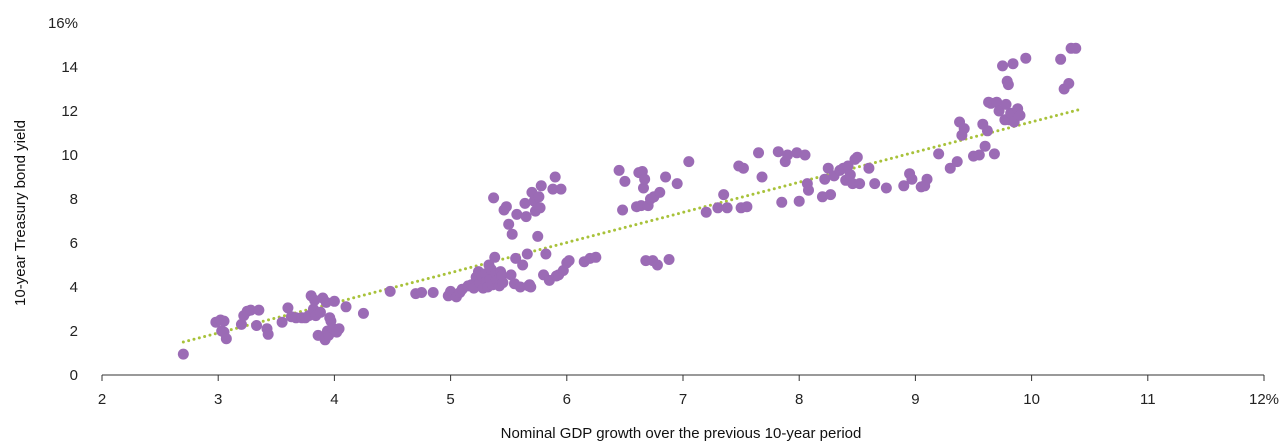  What do you see at coordinates (799, 399) in the screenshot?
I see `x-tick-label: 8` at bounding box center [799, 399].